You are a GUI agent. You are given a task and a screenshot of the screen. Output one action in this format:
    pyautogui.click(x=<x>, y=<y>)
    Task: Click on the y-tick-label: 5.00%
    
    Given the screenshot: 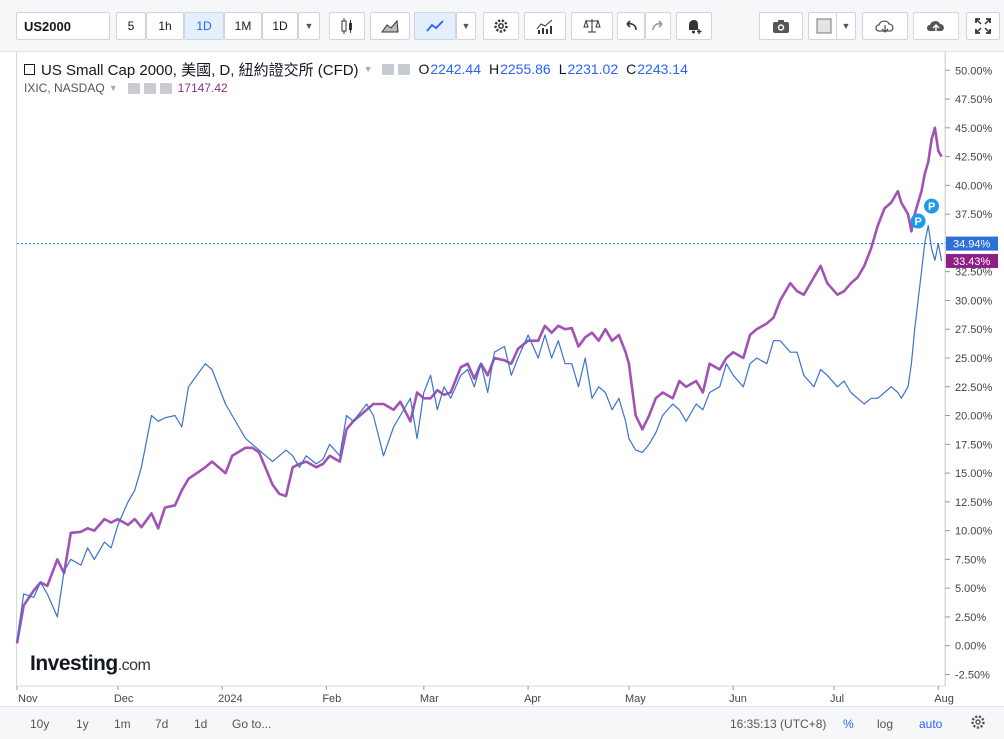 What is the action you would take?
    pyautogui.click(x=970, y=589)
    